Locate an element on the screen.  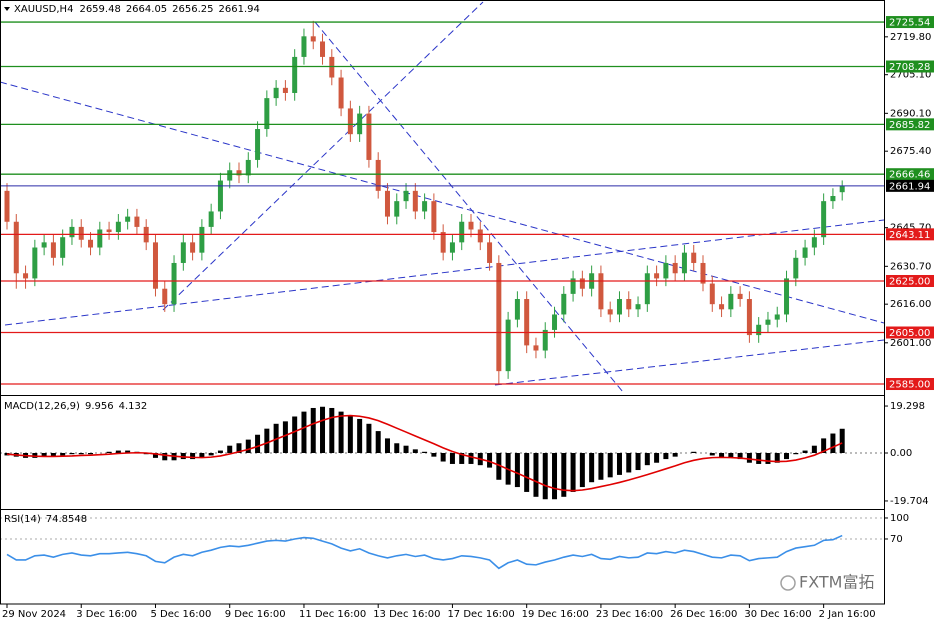
macd-title: MACD(12,26,9) is located at coordinates (42, 406).